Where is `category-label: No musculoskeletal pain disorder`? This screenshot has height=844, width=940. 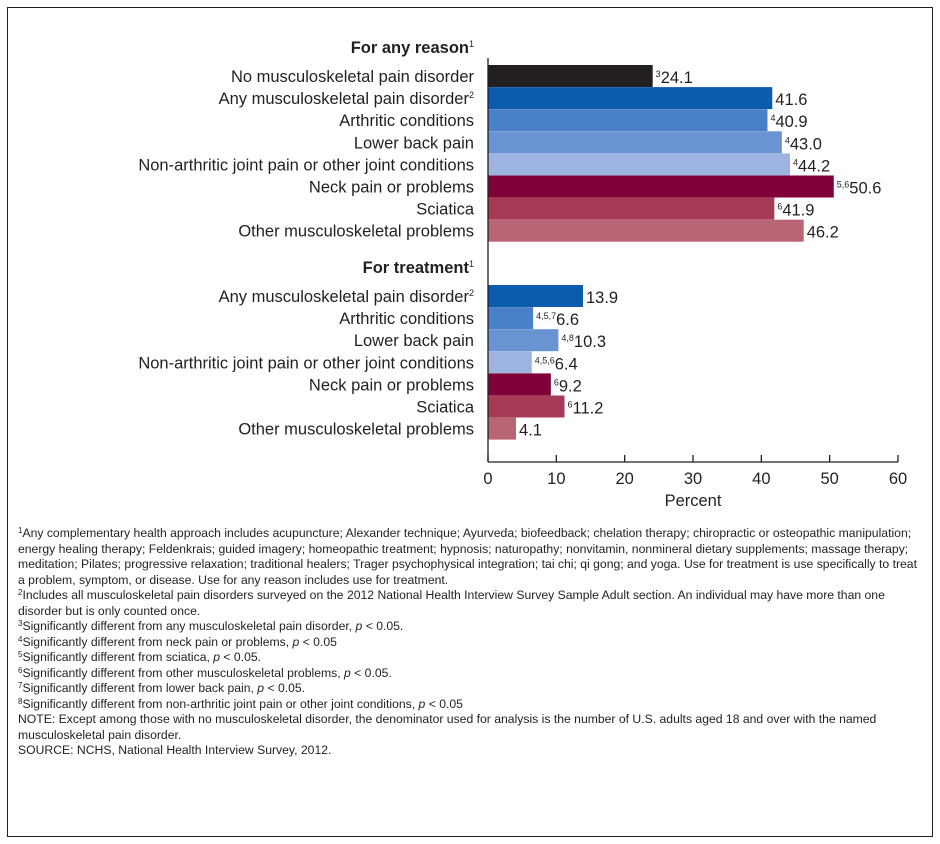 category-label: No musculoskeletal pain disorder is located at coordinates (353, 77).